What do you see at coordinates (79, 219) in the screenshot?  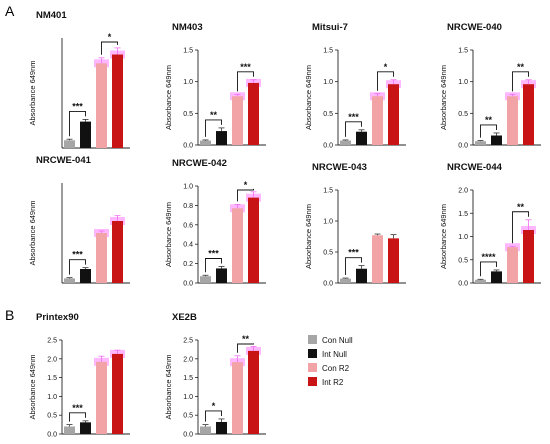 I see `chart-4: NRCWE-041 Absorbance 649nm ***` at bounding box center [79, 219].